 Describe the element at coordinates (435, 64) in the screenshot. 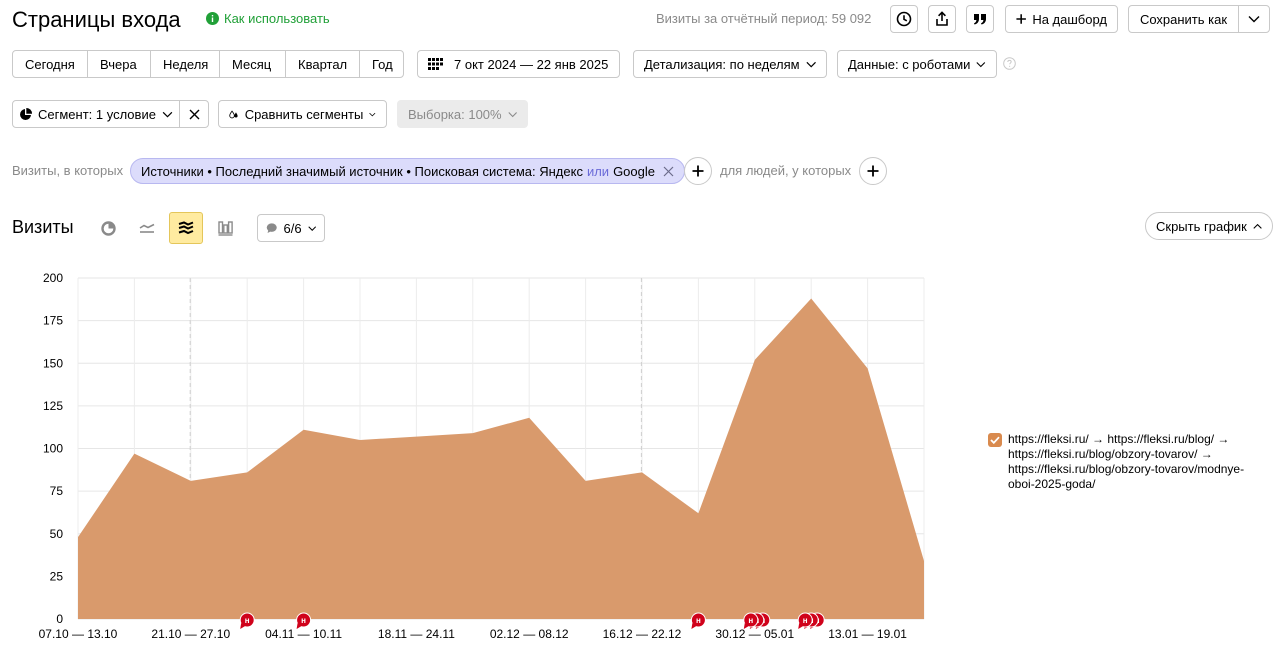

I see `calendar-icon` at that location.